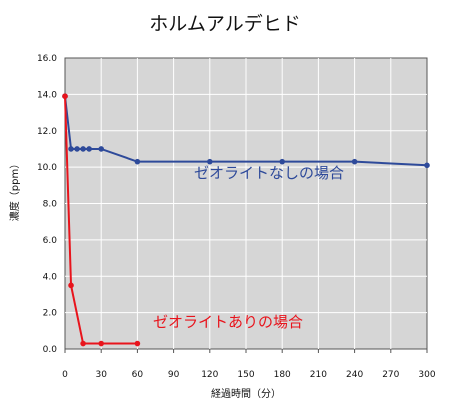 The height and width of the screenshot is (406, 455). What do you see at coordinates (246, 393) in the screenshot?
I see `x-axis-label: 経過時間（分）` at bounding box center [246, 393].